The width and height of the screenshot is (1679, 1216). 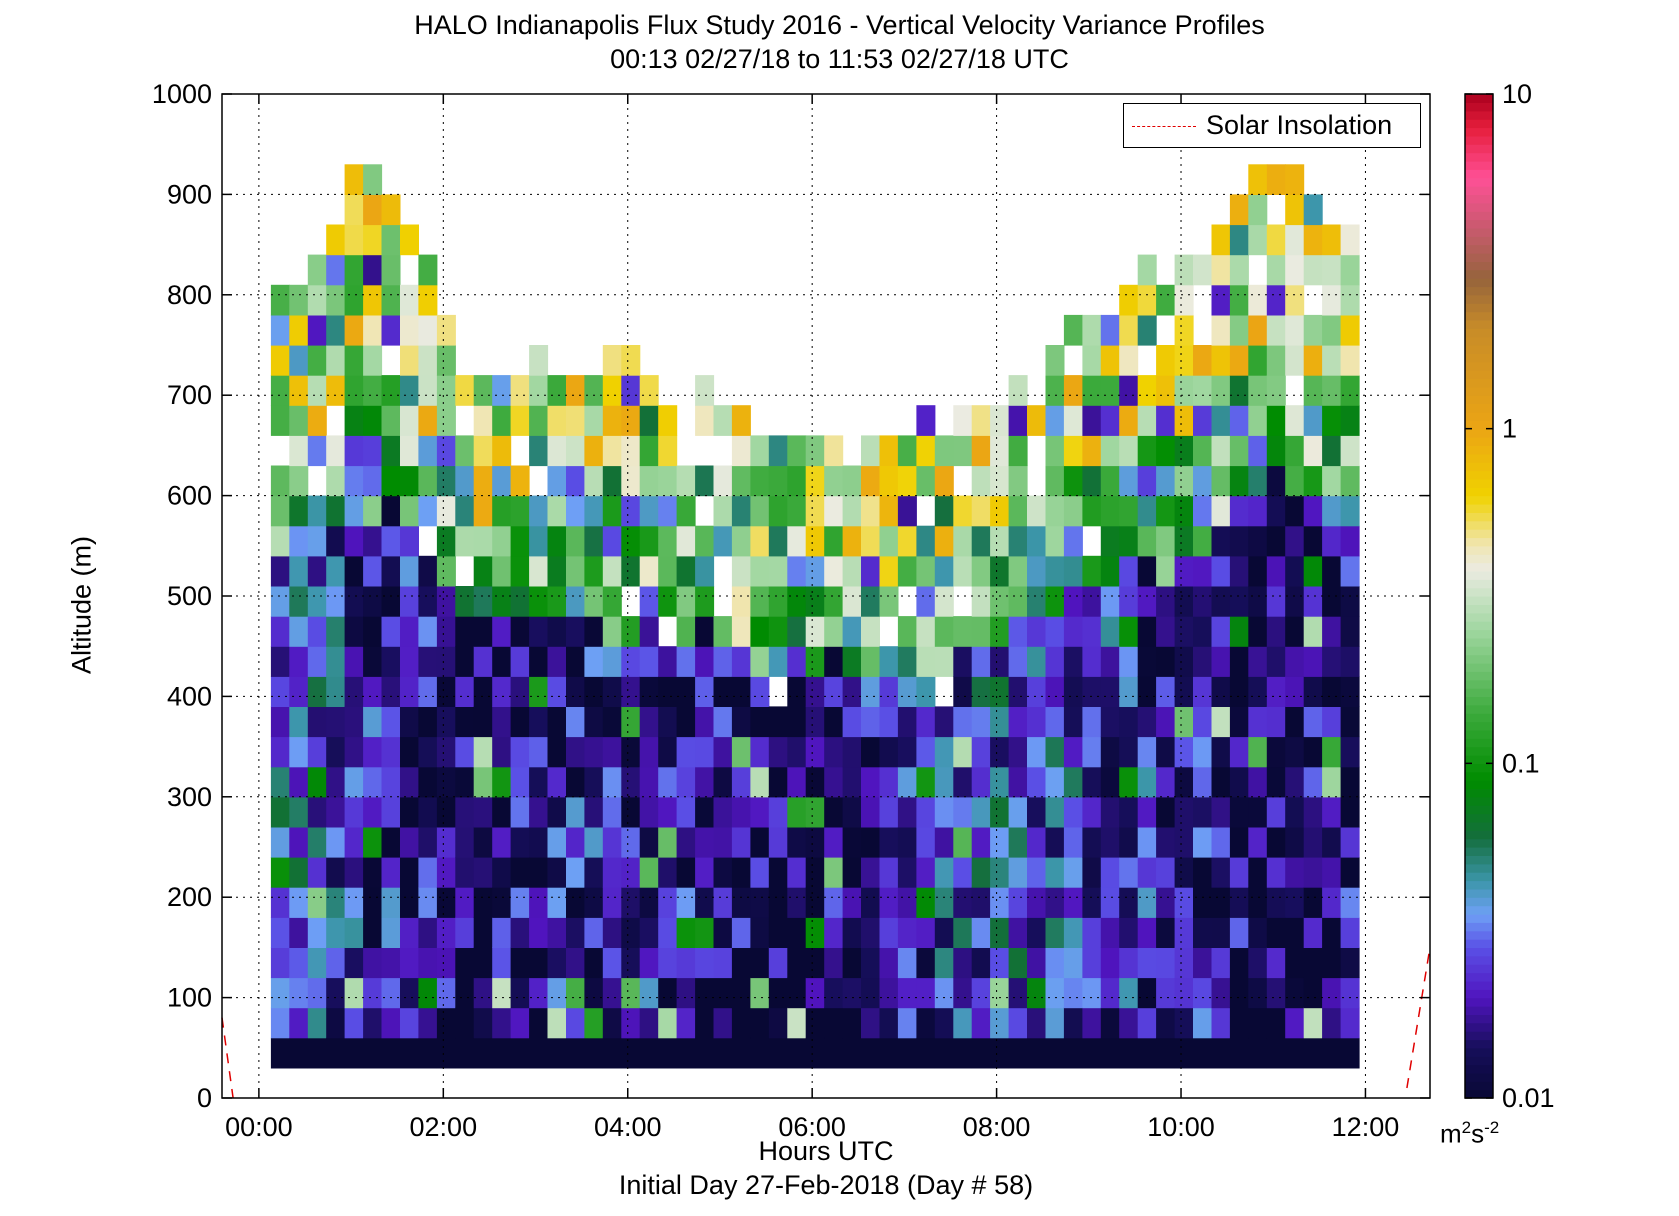 What do you see at coordinates (189, 395) in the screenshot?
I see `y-tick-label: 700` at bounding box center [189, 395].